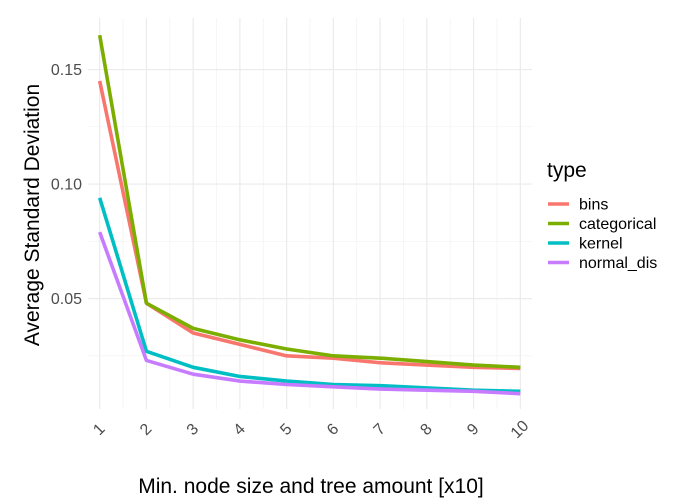 The height and width of the screenshot is (500, 700). What do you see at coordinates (601, 244) in the screenshot?
I see `legend-label-kernel: kernel` at bounding box center [601, 244].